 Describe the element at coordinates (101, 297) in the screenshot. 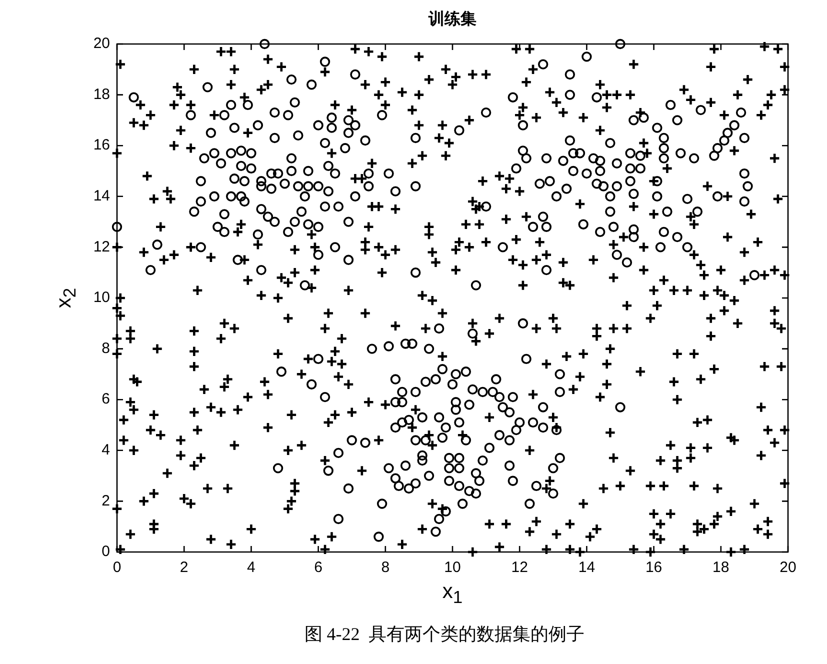

I see `y-tick-label: 10` at that location.